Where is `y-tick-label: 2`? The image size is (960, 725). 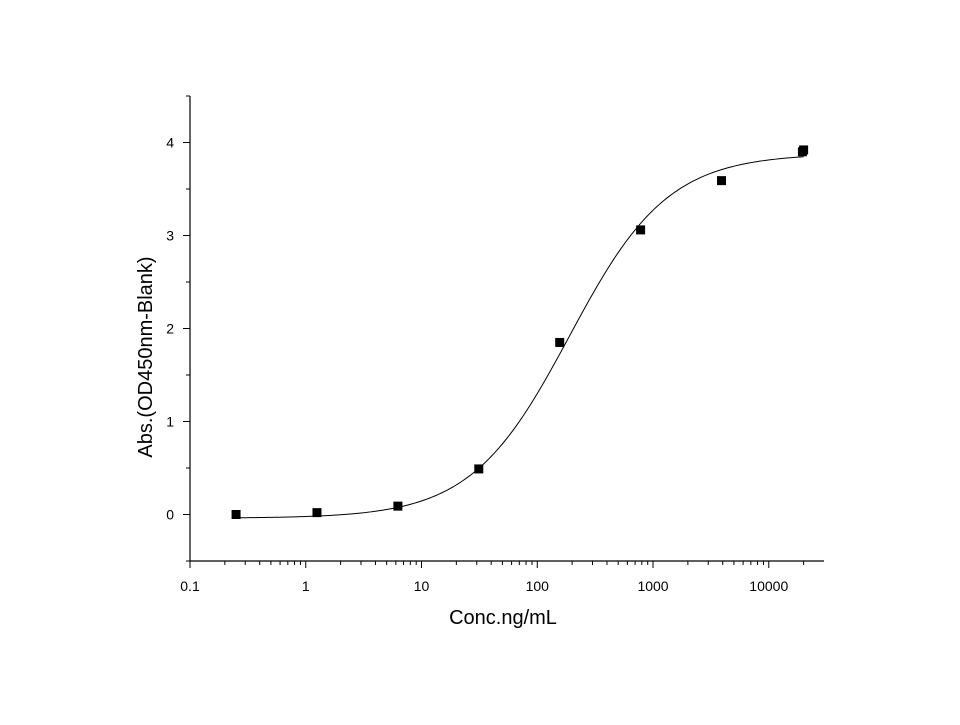 y-tick-label: 2 is located at coordinates (170, 329).